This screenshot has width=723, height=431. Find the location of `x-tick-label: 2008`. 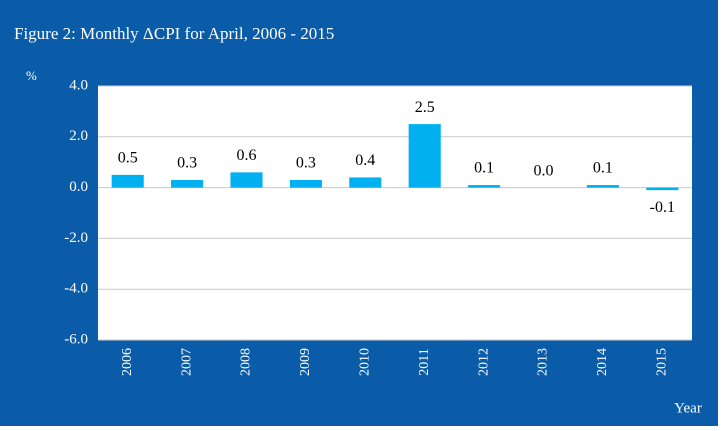

x-tick-label: 2008 is located at coordinates (246, 362).